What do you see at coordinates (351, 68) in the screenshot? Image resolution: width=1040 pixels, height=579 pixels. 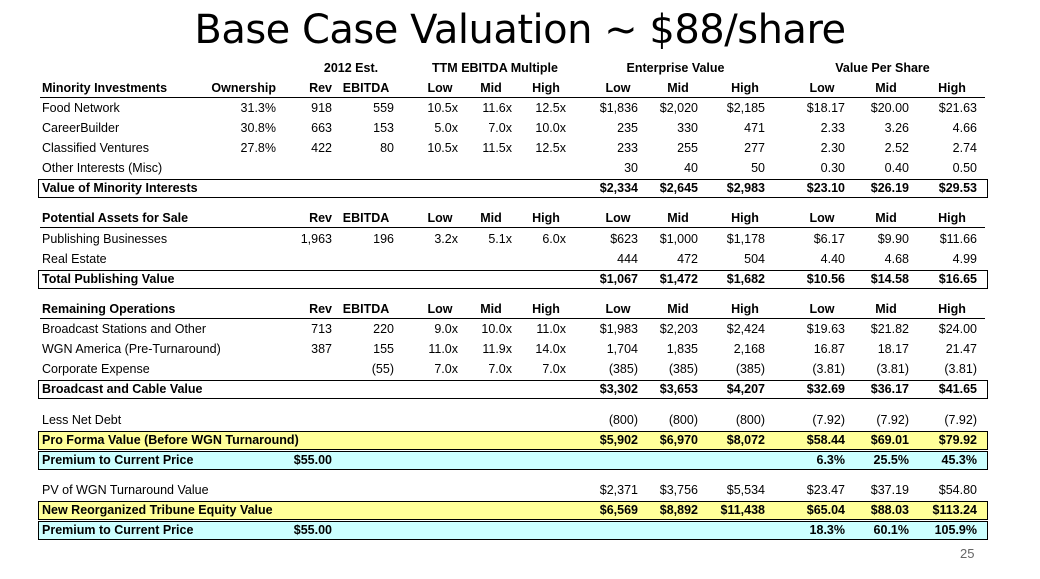 I see `super-header-est: 2012 Est.` at bounding box center [351, 68].